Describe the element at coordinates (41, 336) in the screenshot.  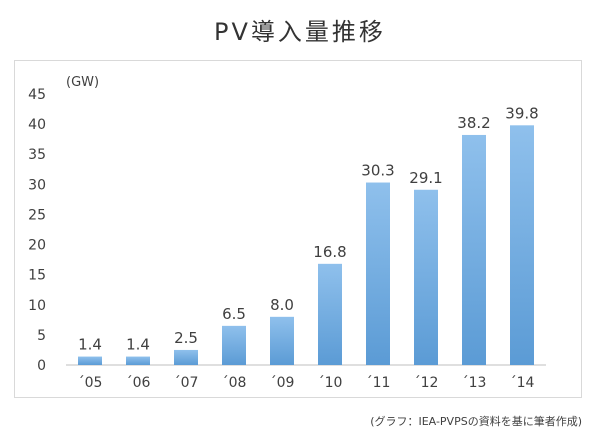
I see `y-tick-label: 5` at that location.